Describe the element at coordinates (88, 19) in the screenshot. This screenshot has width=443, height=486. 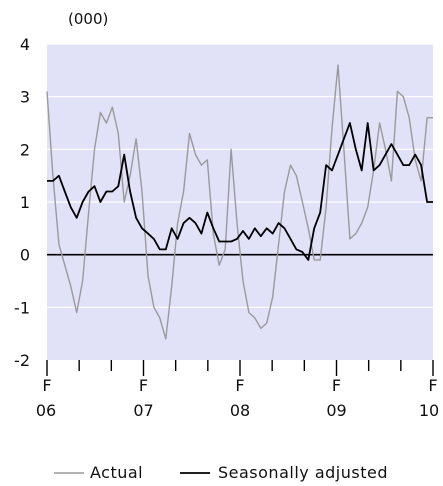
I see `unit-label: (000)` at that location.